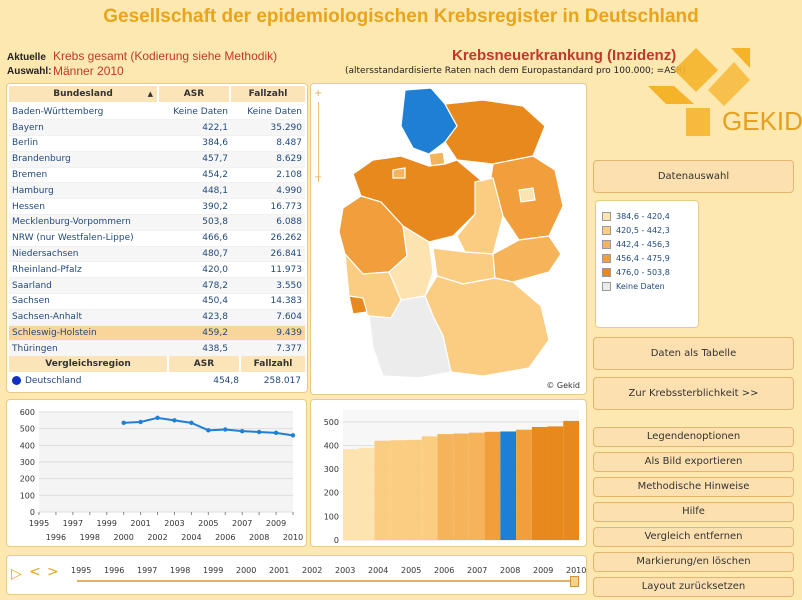 This screenshot has width=802, height=600. What do you see at coordinates (195, 128) in the screenshot?
I see `asr-cell: 422,1` at bounding box center [195, 128].